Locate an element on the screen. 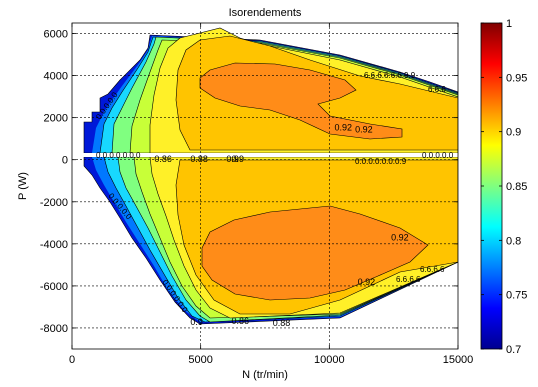 The width and height of the screenshot is (538, 387). x-tick-label: 15000 is located at coordinates (458, 360).